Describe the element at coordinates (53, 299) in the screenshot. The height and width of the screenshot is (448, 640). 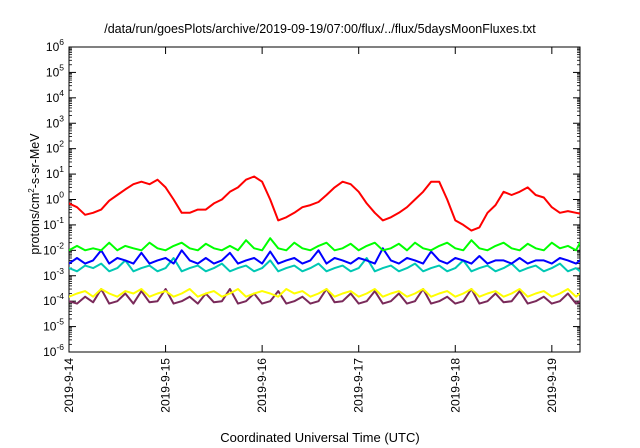
I see `y-tick-label: 10⁻⁴` at that location.